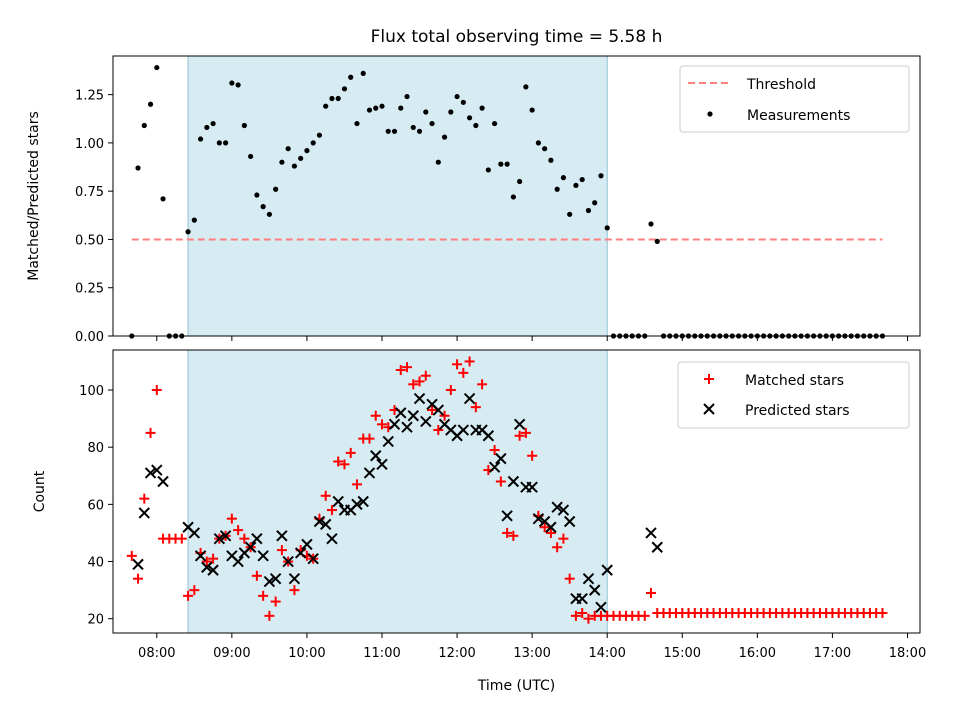 The height and width of the screenshot is (720, 960). Describe the element at coordinates (40, 491) in the screenshot. I see `bottom-y-axis-label: Count` at that location.